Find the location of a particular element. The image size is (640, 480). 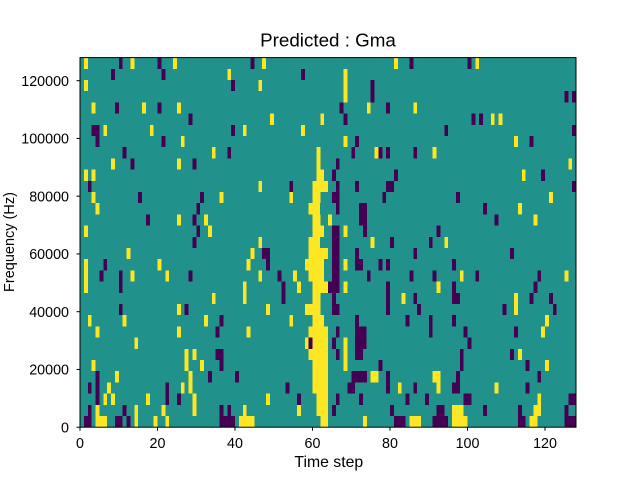

svg-text: 120 is located at coordinates (545, 444).